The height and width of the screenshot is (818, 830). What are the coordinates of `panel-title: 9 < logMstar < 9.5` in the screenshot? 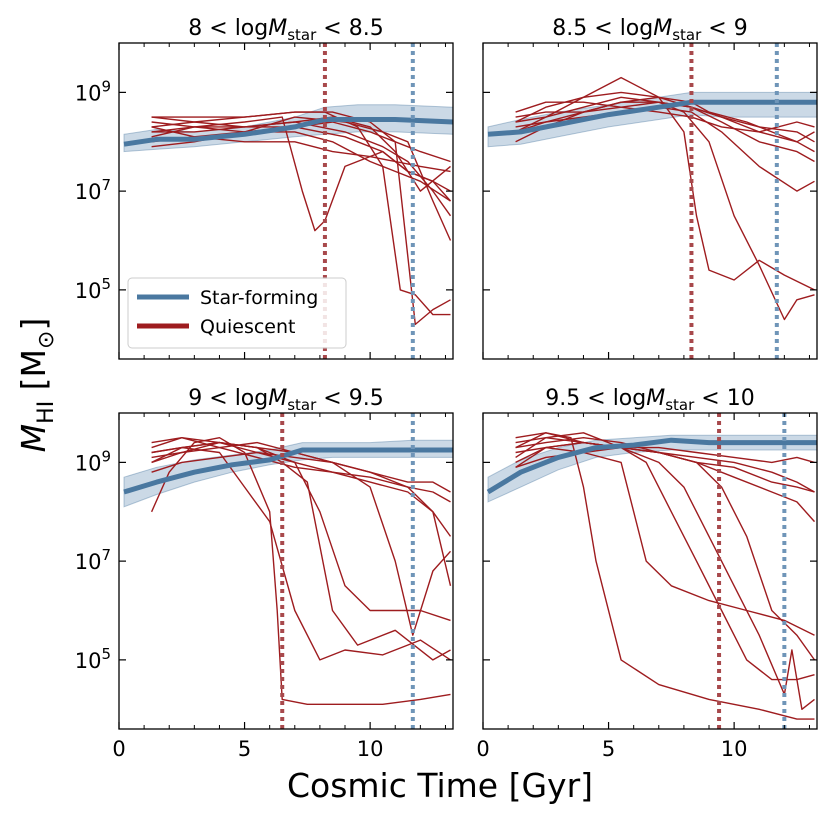 It's located at (285, 400).